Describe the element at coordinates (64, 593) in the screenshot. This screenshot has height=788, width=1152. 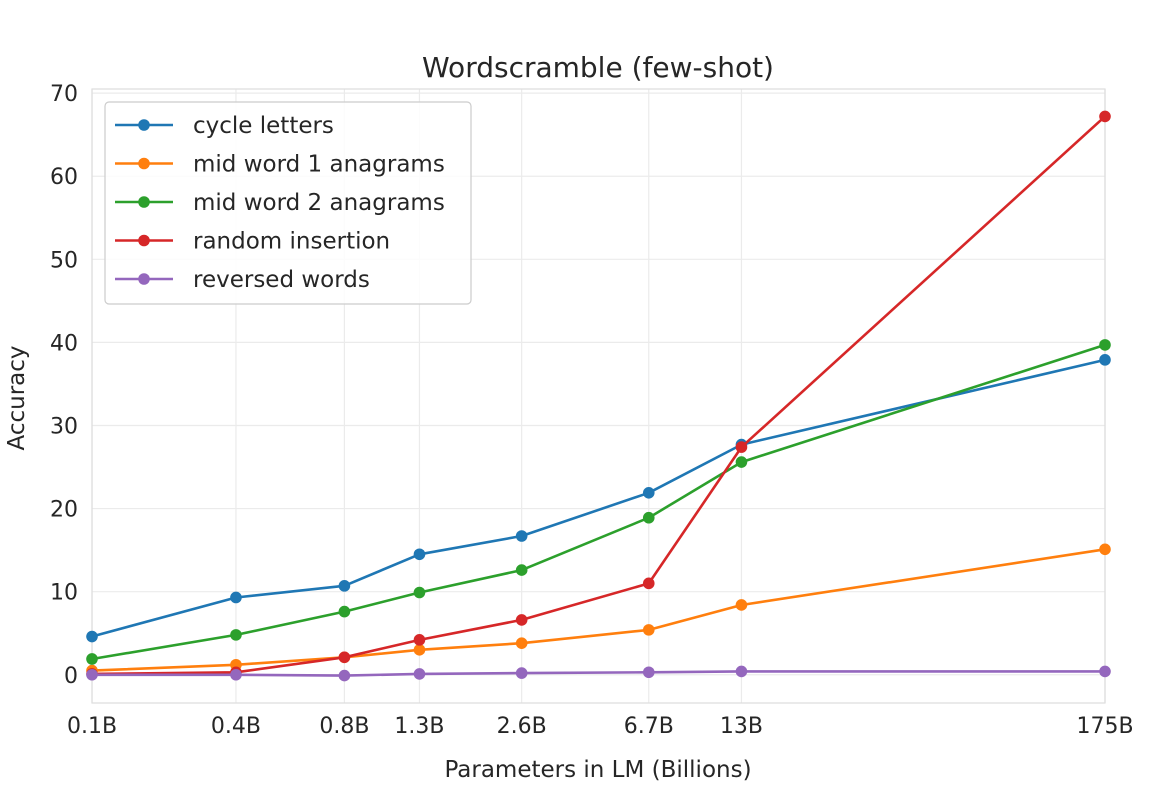
I see `y-tick-label: 10` at that location.